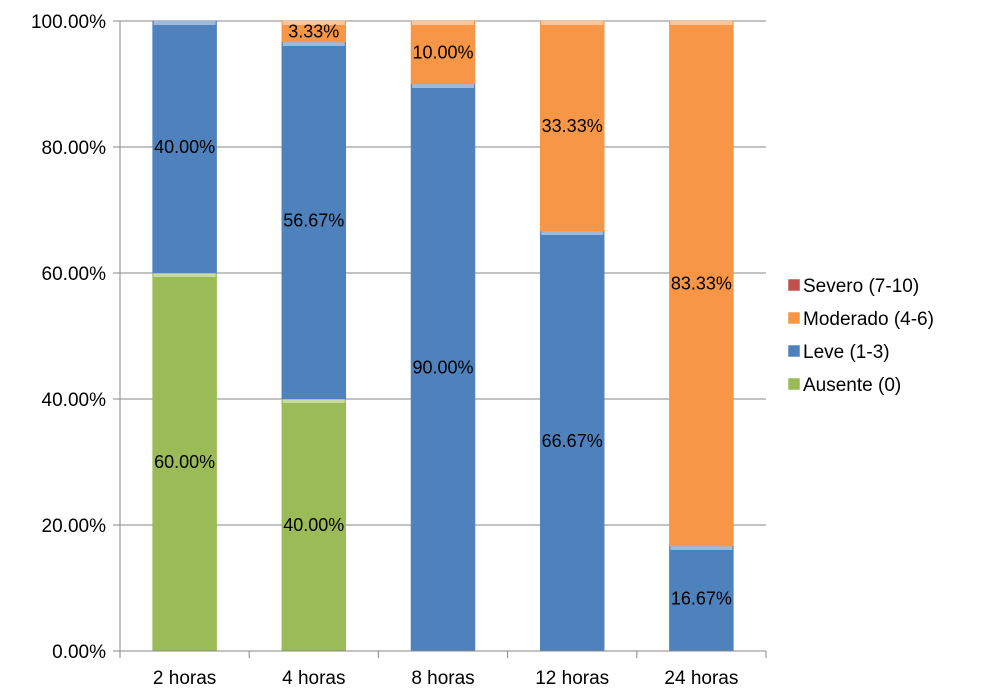 The width and height of the screenshot is (989, 693). I want to click on bar-moderado-4-6-8-horas, so click(443, 52).